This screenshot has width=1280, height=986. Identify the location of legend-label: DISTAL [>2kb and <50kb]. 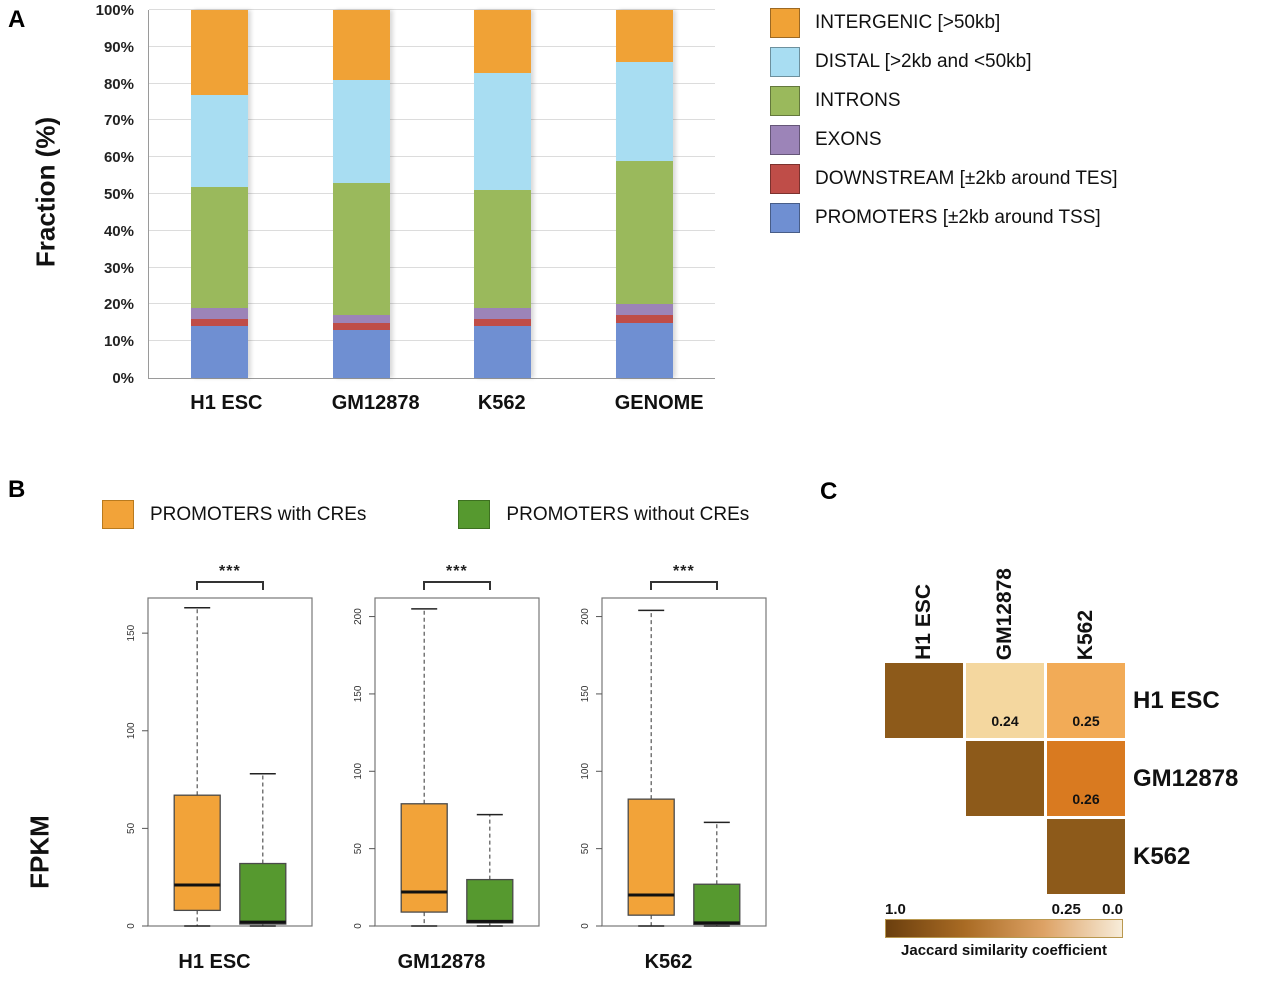
(923, 61).